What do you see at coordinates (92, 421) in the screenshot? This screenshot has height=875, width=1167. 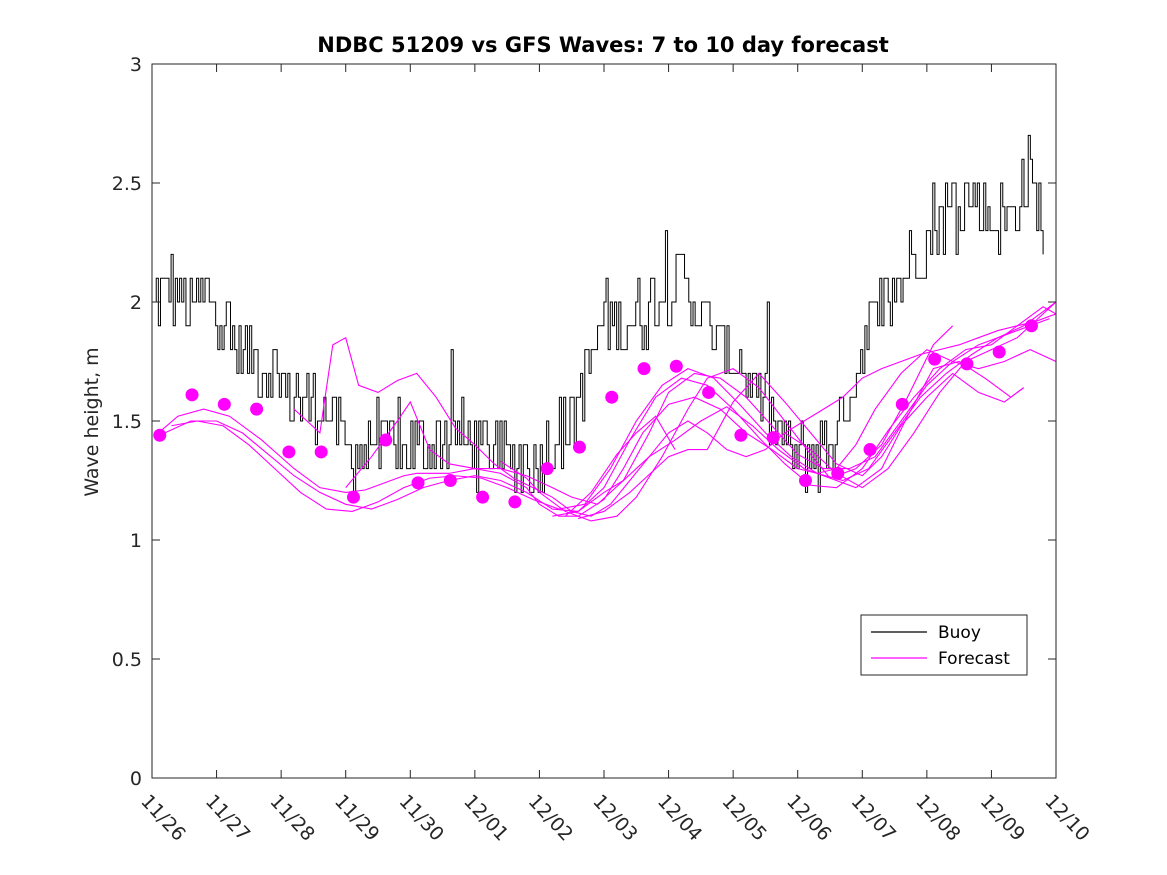 I see `y-axis-label: Wave height, m` at bounding box center [92, 421].